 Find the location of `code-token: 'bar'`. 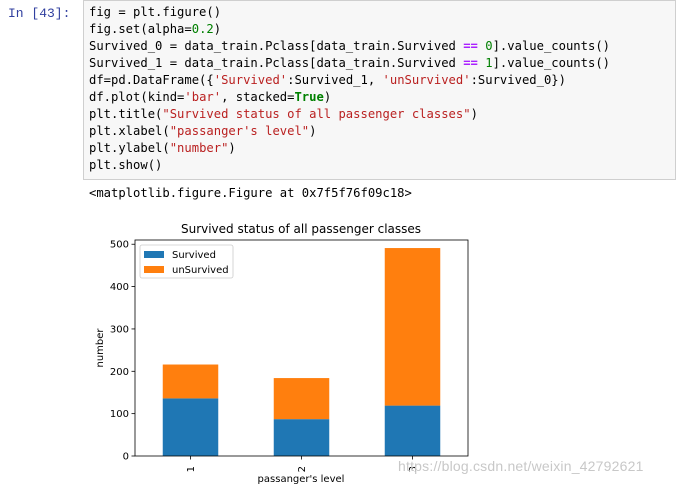

code-token: 'bar' is located at coordinates (203, 97).